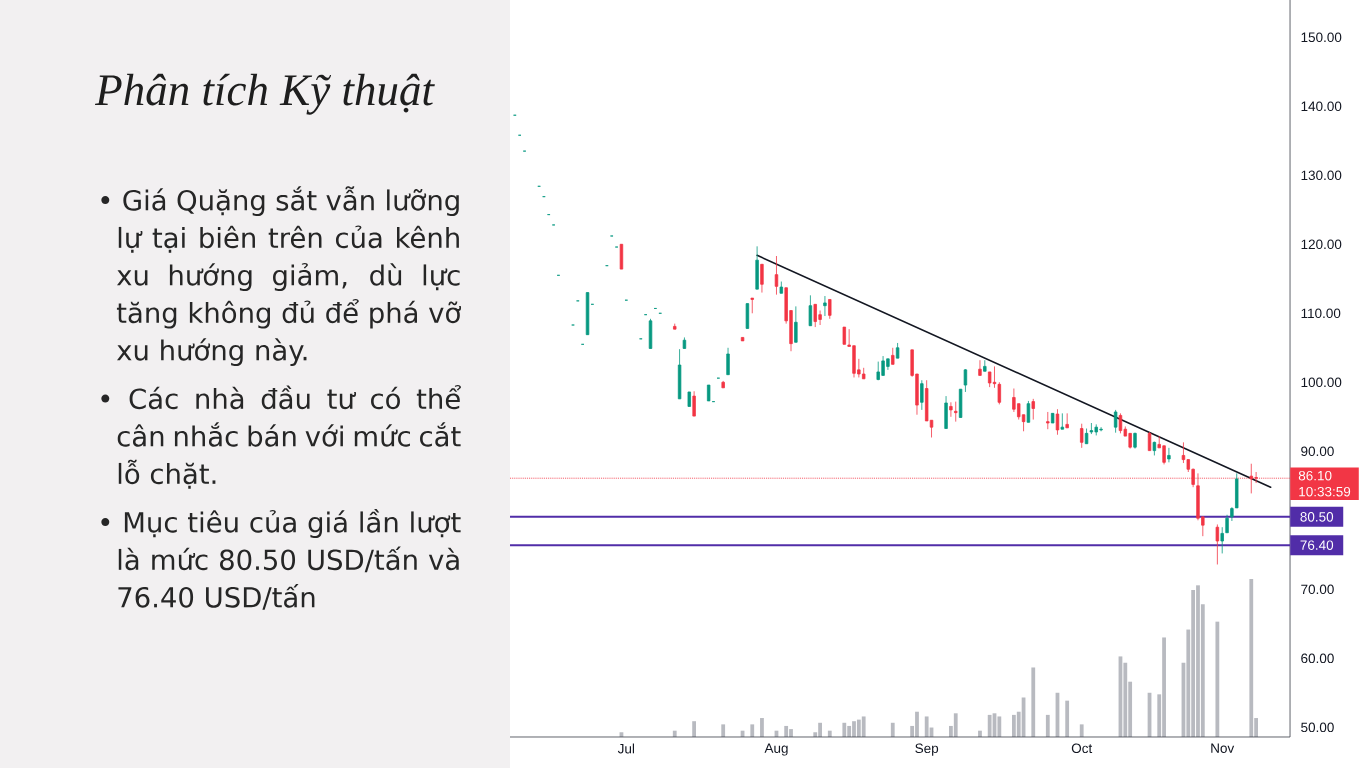 The height and width of the screenshot is (768, 1365). What do you see at coordinates (1317, 517) in the screenshot?
I see `ref-line-label: 80.50` at bounding box center [1317, 517].